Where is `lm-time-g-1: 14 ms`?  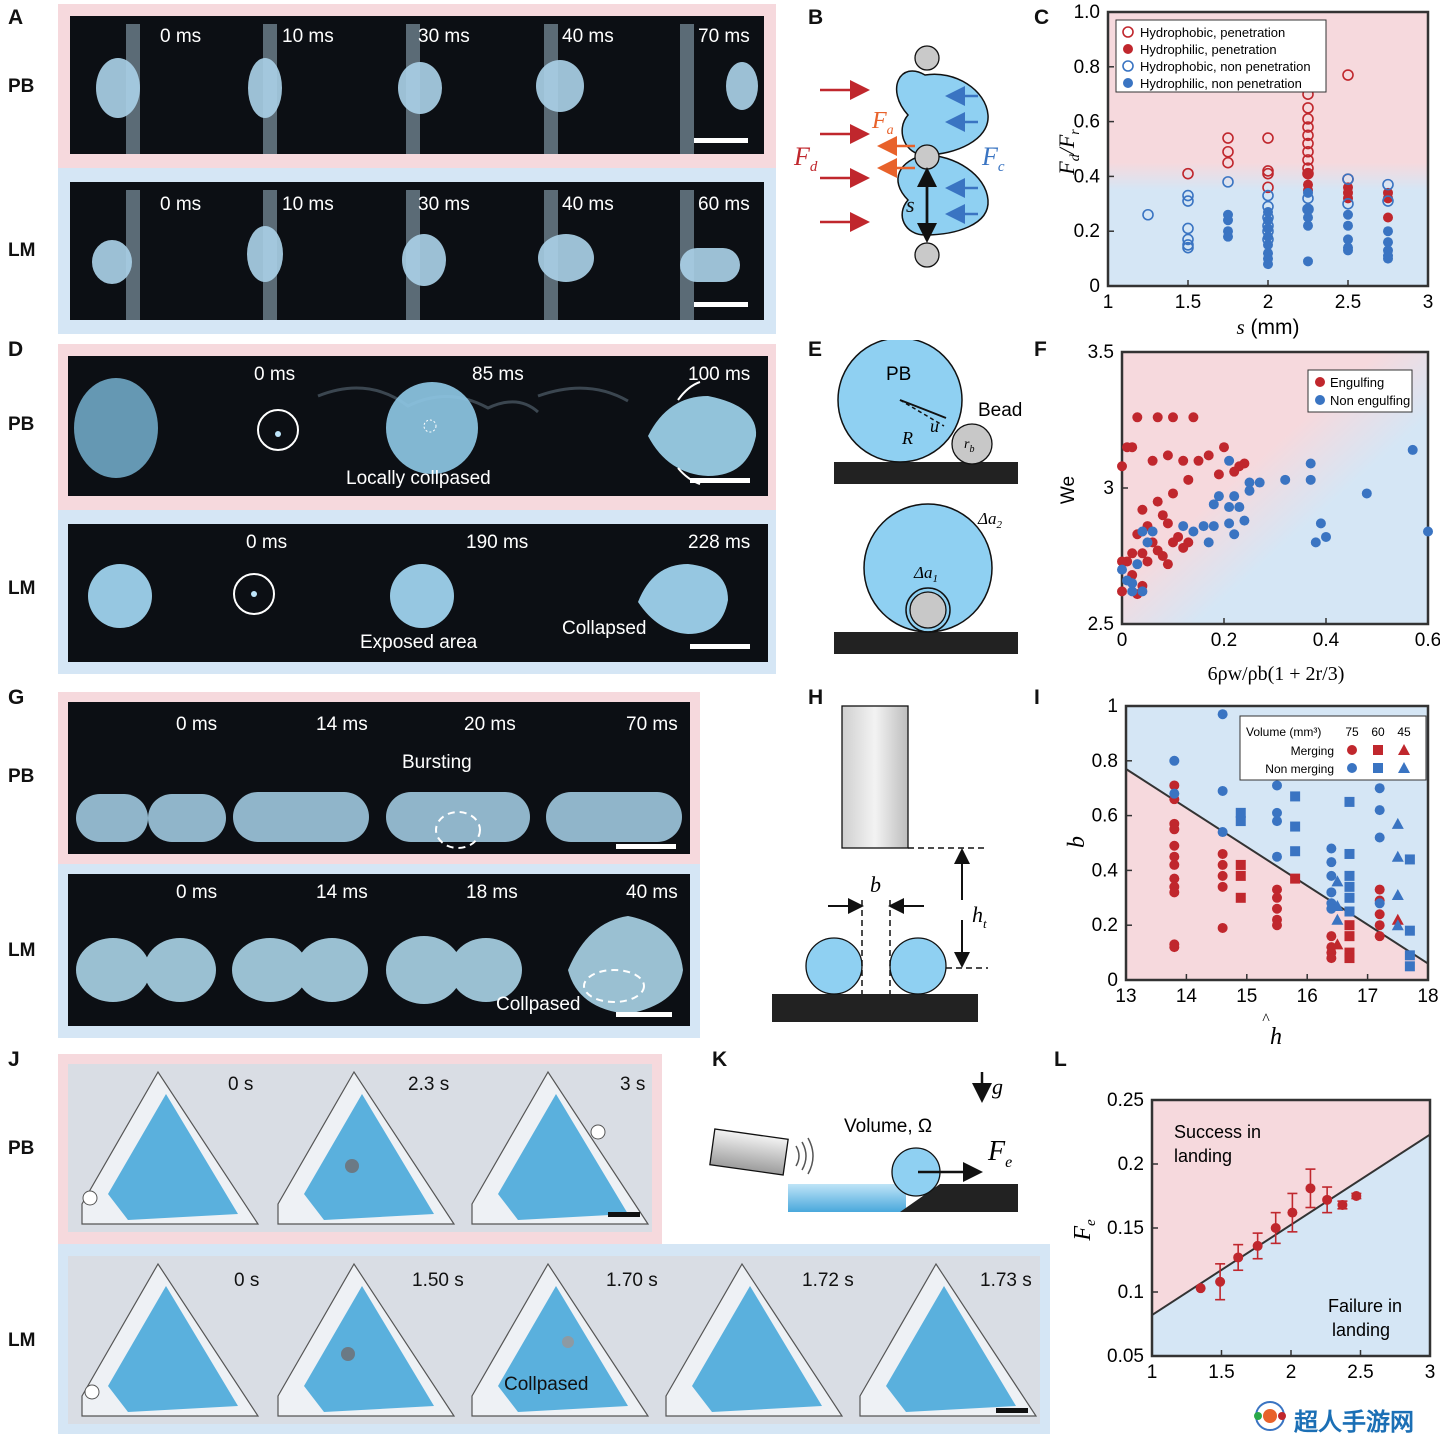 lm-time-g-1: 14 ms is located at coordinates (342, 892).